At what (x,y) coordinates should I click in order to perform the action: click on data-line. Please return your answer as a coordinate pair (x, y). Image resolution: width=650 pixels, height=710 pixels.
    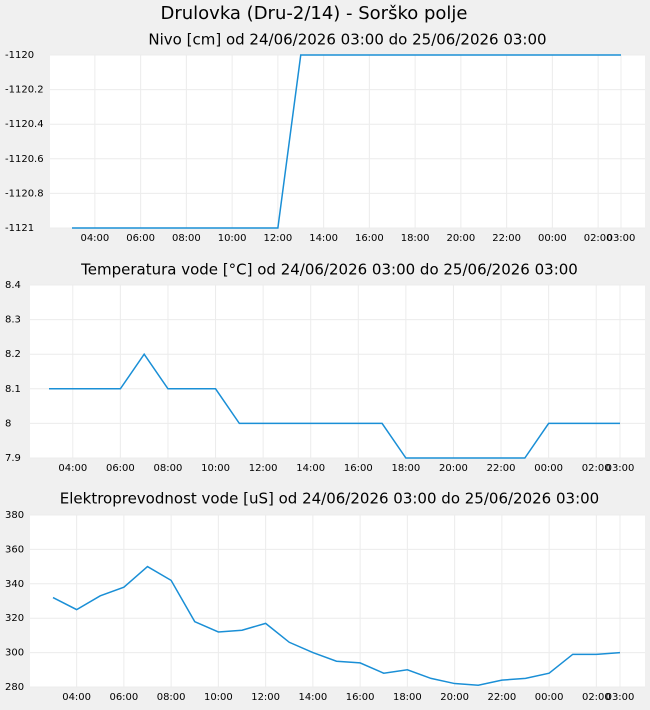
    Looking at the image, I should click on (334, 405).